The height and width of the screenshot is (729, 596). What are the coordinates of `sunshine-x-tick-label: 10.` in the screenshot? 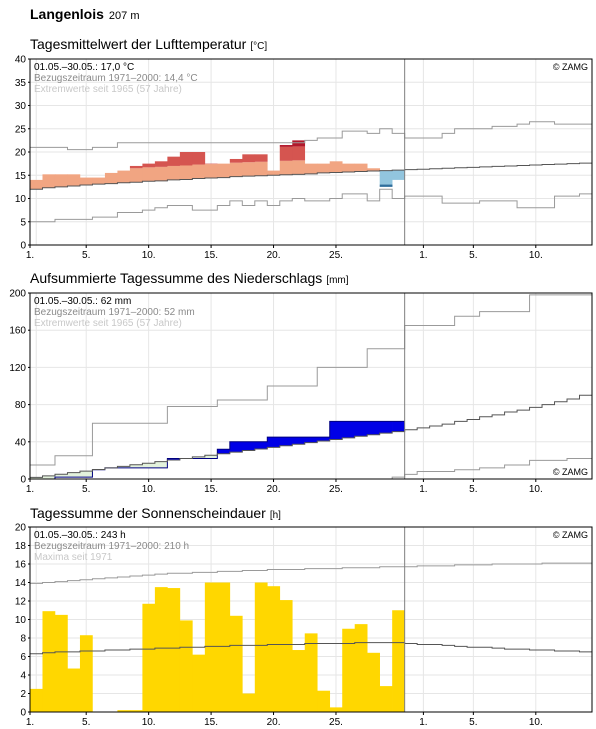 It's located at (536, 722).